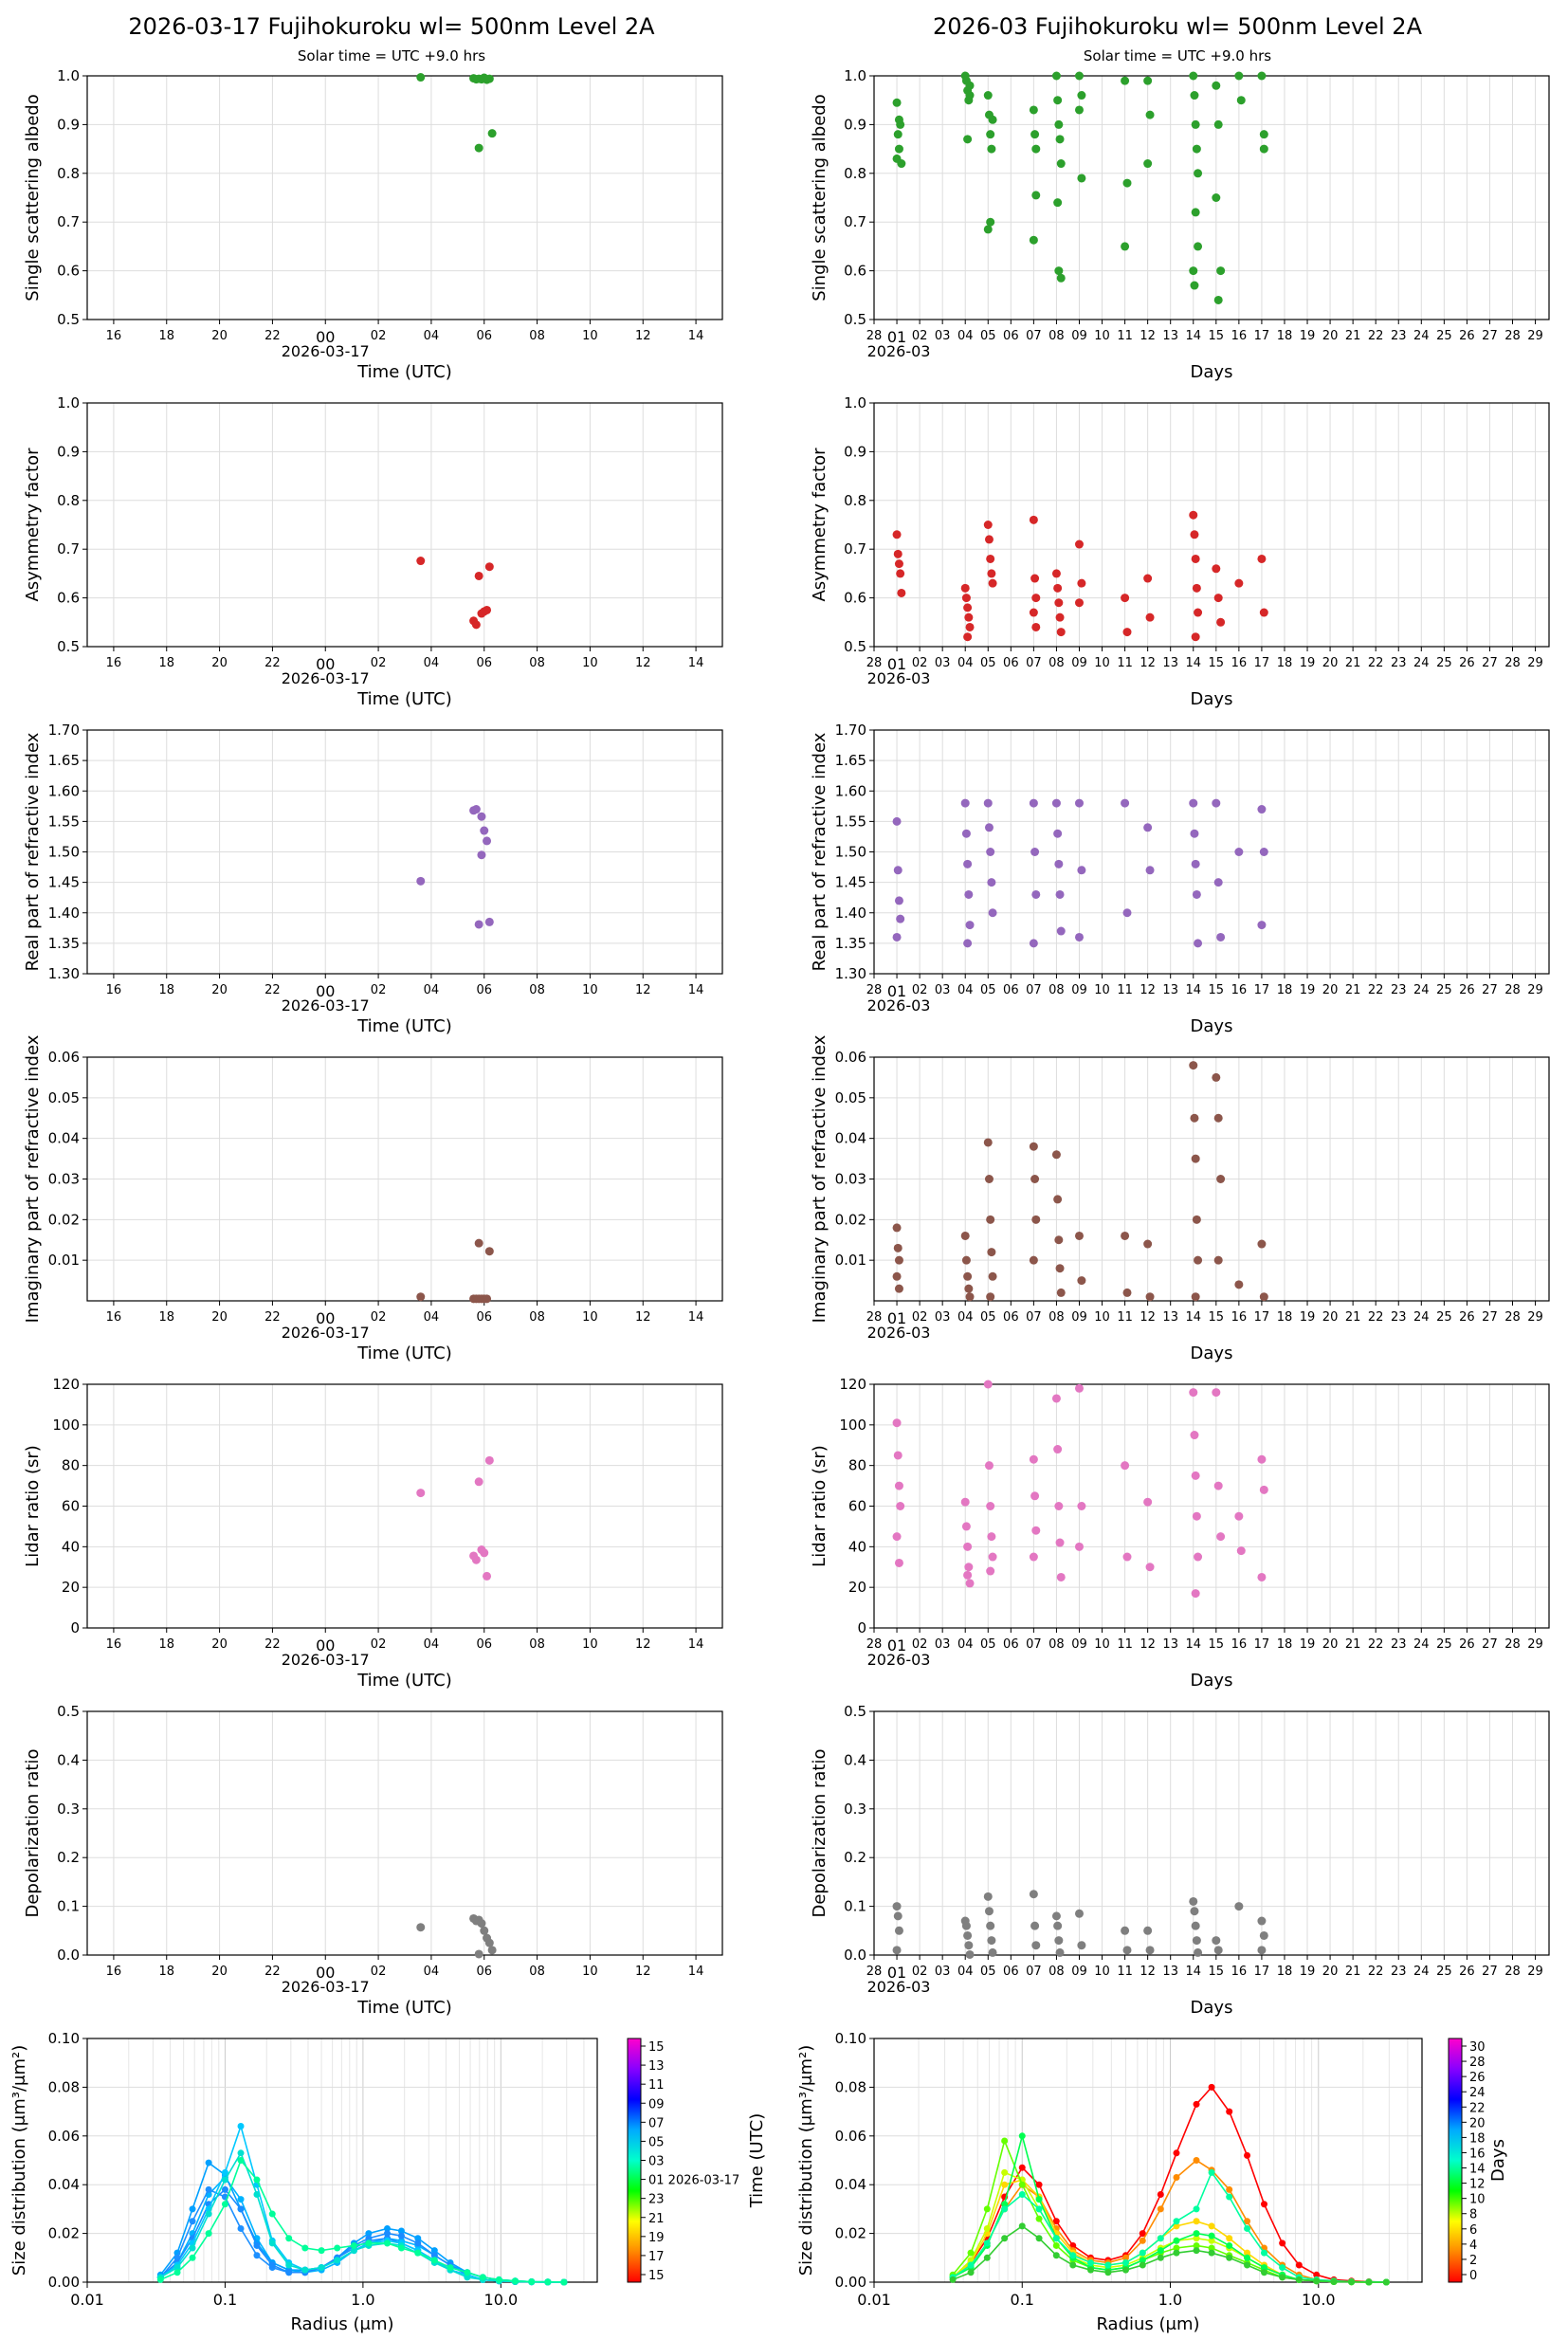 The image size is (1568, 2340). What do you see at coordinates (1467, 1972) in the screenshot?
I see `x-tick-label: 26` at bounding box center [1467, 1972].